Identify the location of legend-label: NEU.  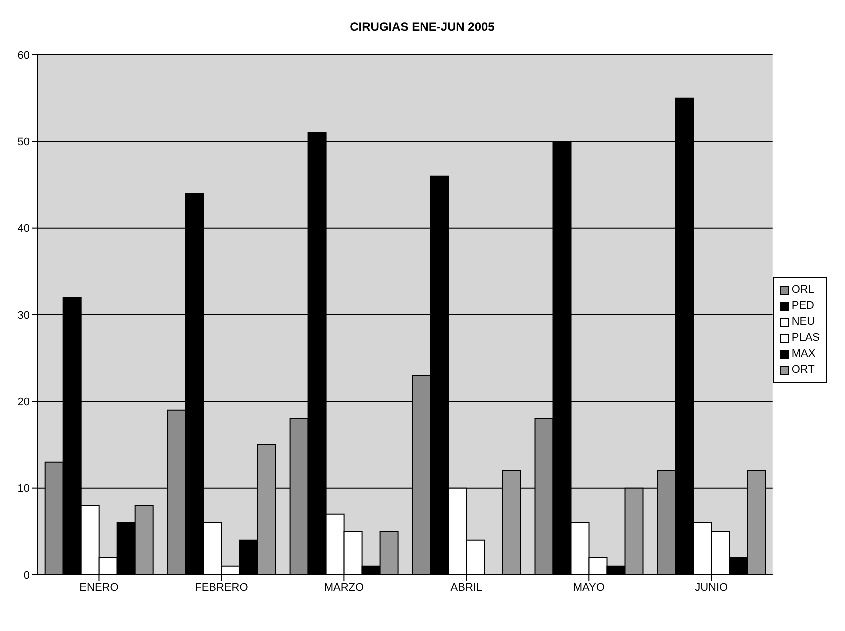
(804, 322).